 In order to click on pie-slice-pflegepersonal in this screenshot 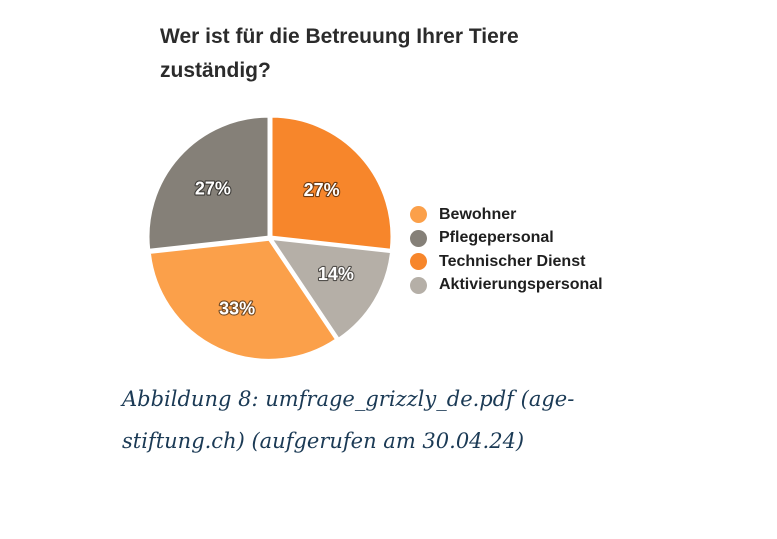, I will do `click(208, 183)`.